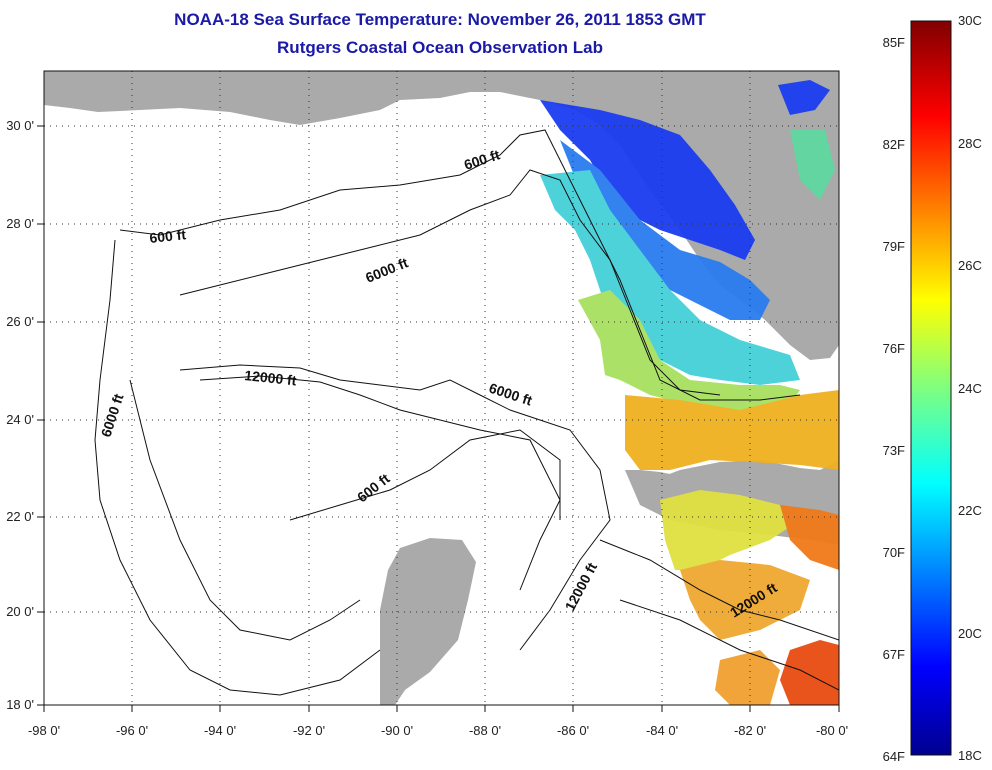 The image size is (992, 770). I want to click on colorbar-c-label: 24C, so click(970, 388).